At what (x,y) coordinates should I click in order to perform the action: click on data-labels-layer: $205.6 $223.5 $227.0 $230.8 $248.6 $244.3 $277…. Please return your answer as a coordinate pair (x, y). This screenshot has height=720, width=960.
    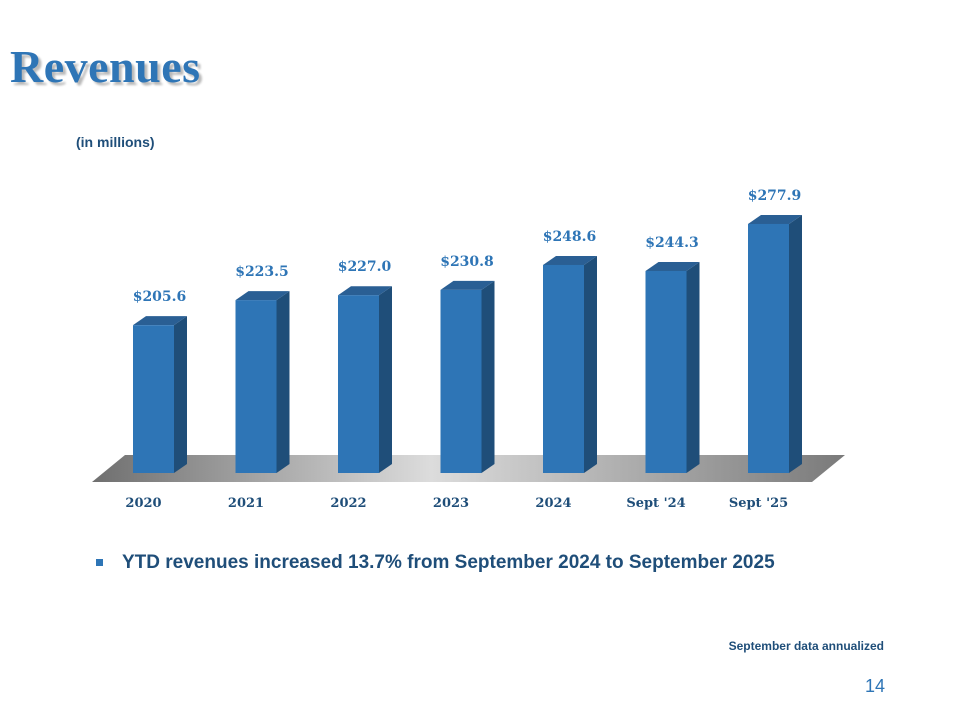
    Looking at the image, I should click on (467, 246).